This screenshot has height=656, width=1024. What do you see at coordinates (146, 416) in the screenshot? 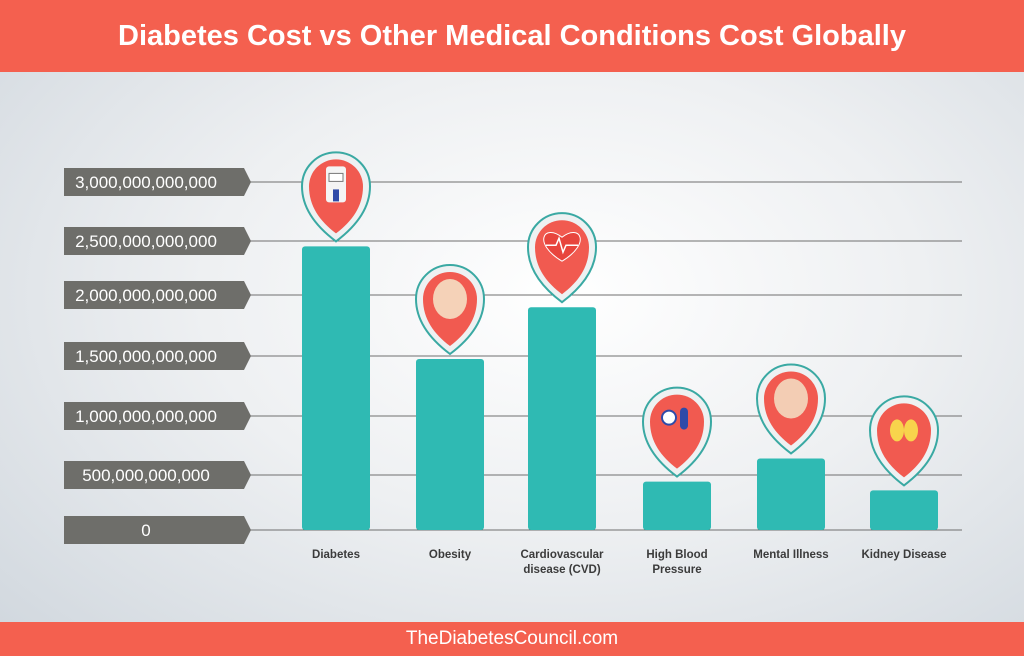
I see `y-tick-label: 1,000,000,000,000` at bounding box center [146, 416].